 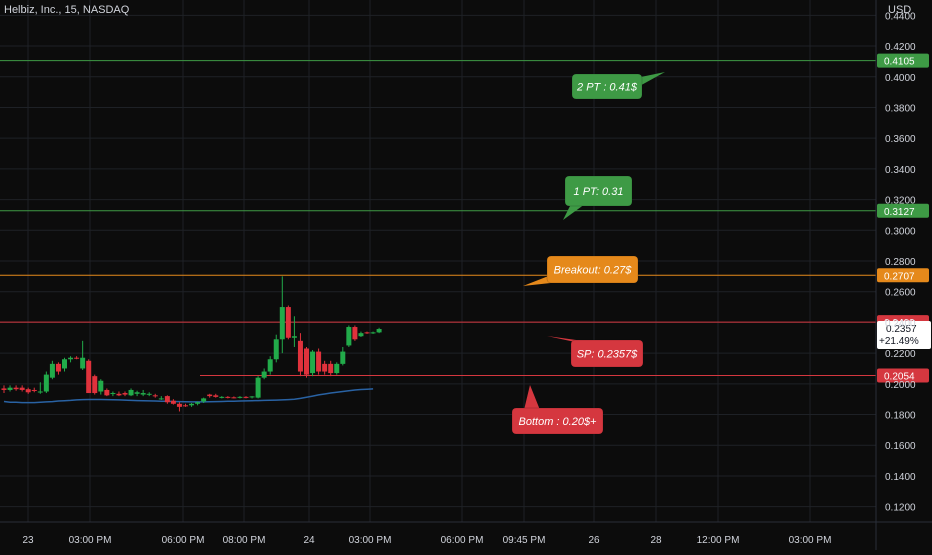 I want to click on y-tick-label: 0.3400, so click(x=900, y=170).